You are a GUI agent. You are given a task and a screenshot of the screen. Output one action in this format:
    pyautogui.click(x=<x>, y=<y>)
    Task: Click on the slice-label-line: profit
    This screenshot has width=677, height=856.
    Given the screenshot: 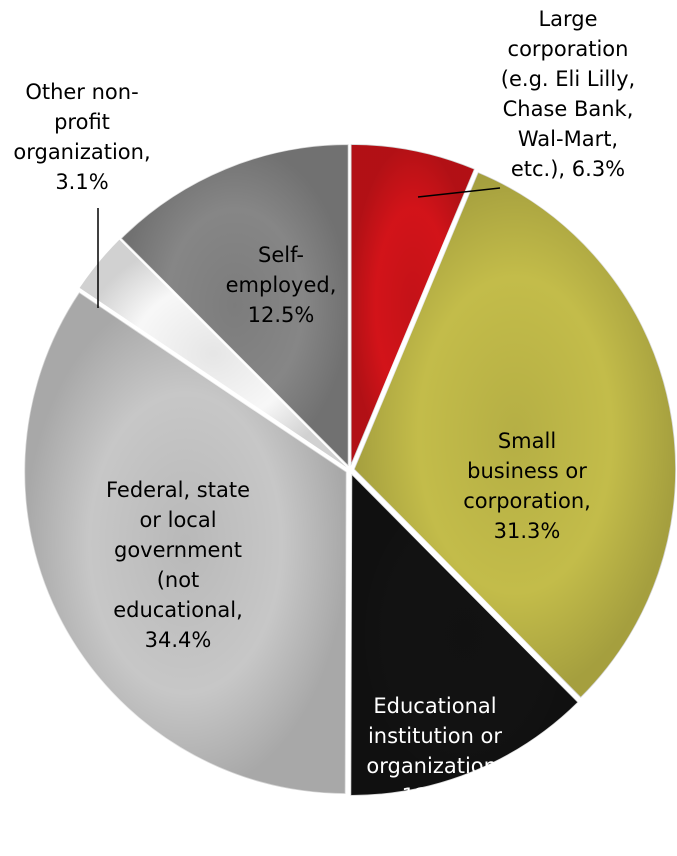 What is the action you would take?
    pyautogui.click(x=82, y=122)
    